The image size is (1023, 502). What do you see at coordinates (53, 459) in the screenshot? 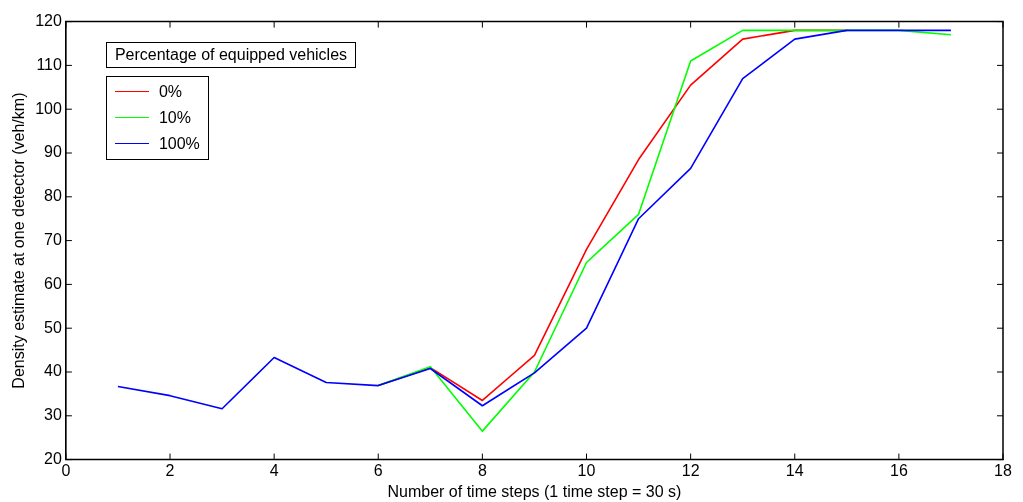
I see `y-tick-label: 20` at bounding box center [53, 459].